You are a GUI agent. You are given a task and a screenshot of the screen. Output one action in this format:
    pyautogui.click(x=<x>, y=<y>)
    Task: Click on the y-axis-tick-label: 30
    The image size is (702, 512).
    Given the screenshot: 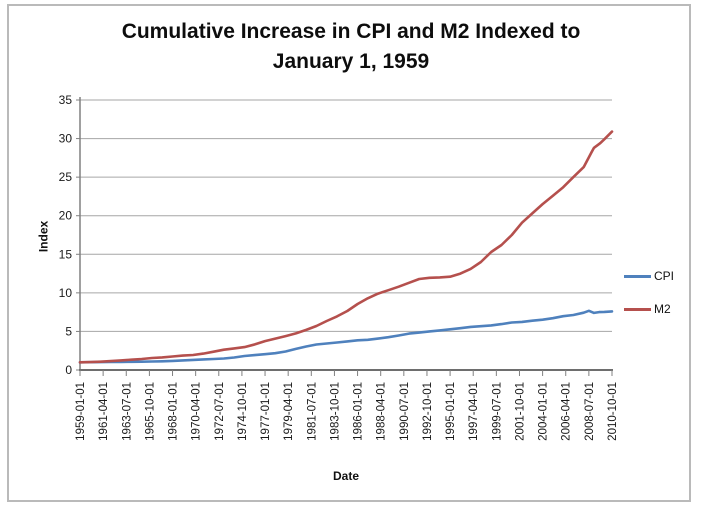 What is the action you would take?
    pyautogui.click(x=66, y=139)
    